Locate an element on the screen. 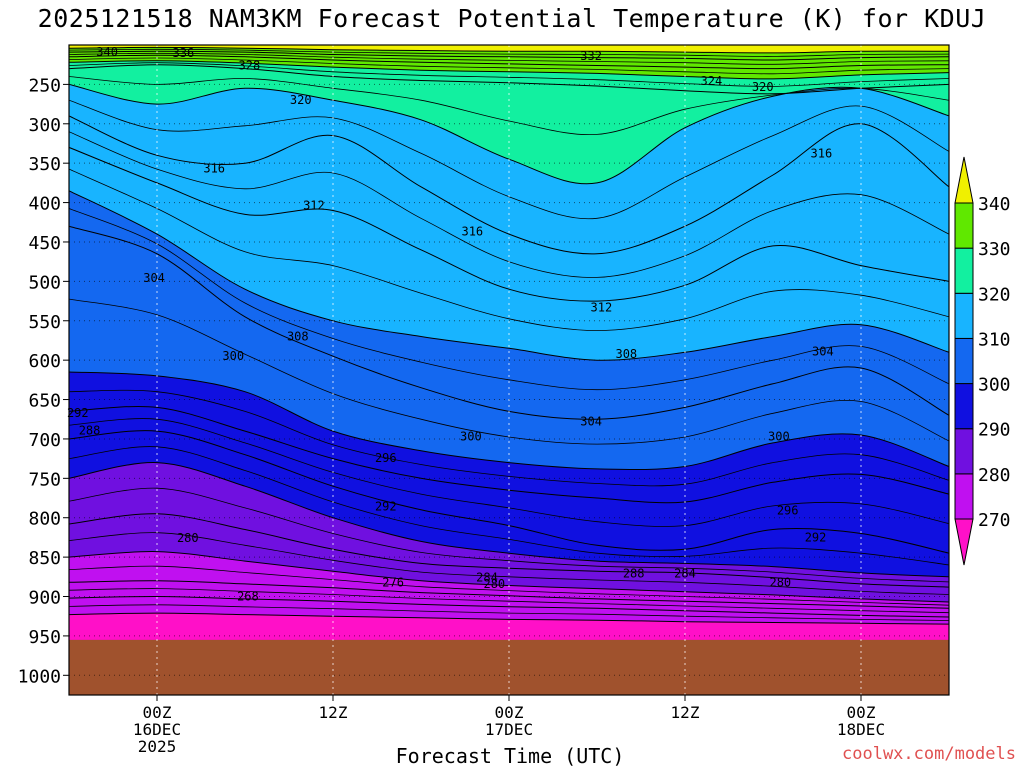  ground-fill is located at coordinates (509, 667).